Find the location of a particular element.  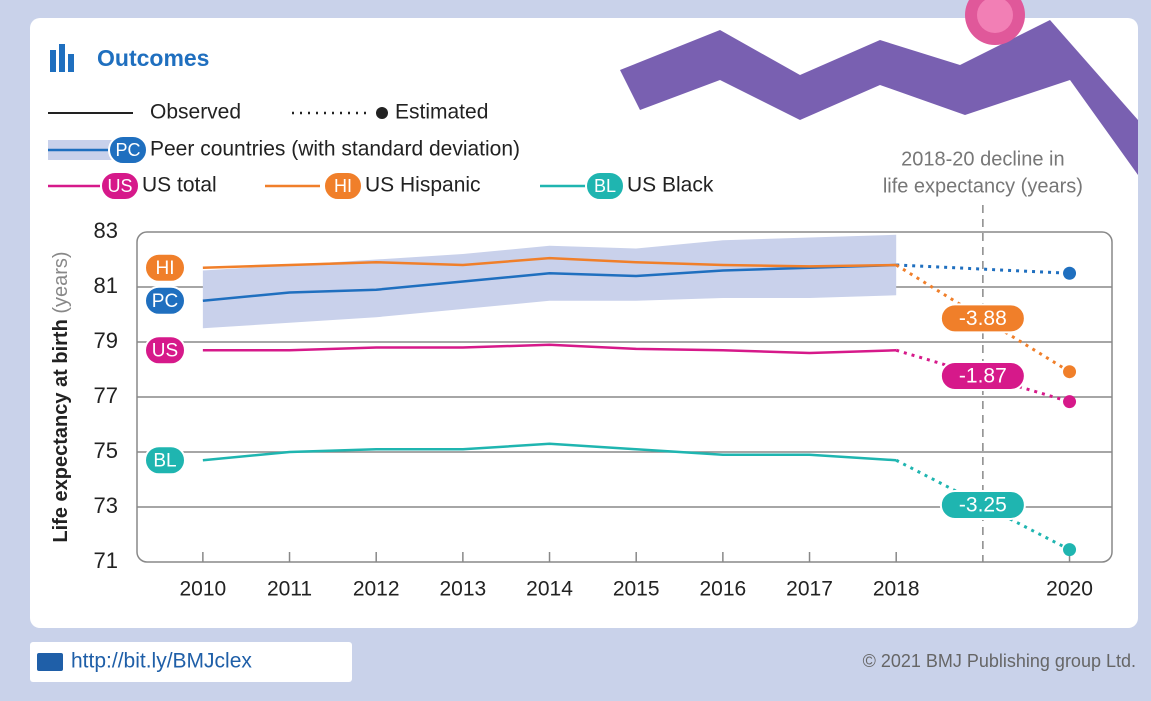

x-tick-label: 2018 is located at coordinates (896, 589).